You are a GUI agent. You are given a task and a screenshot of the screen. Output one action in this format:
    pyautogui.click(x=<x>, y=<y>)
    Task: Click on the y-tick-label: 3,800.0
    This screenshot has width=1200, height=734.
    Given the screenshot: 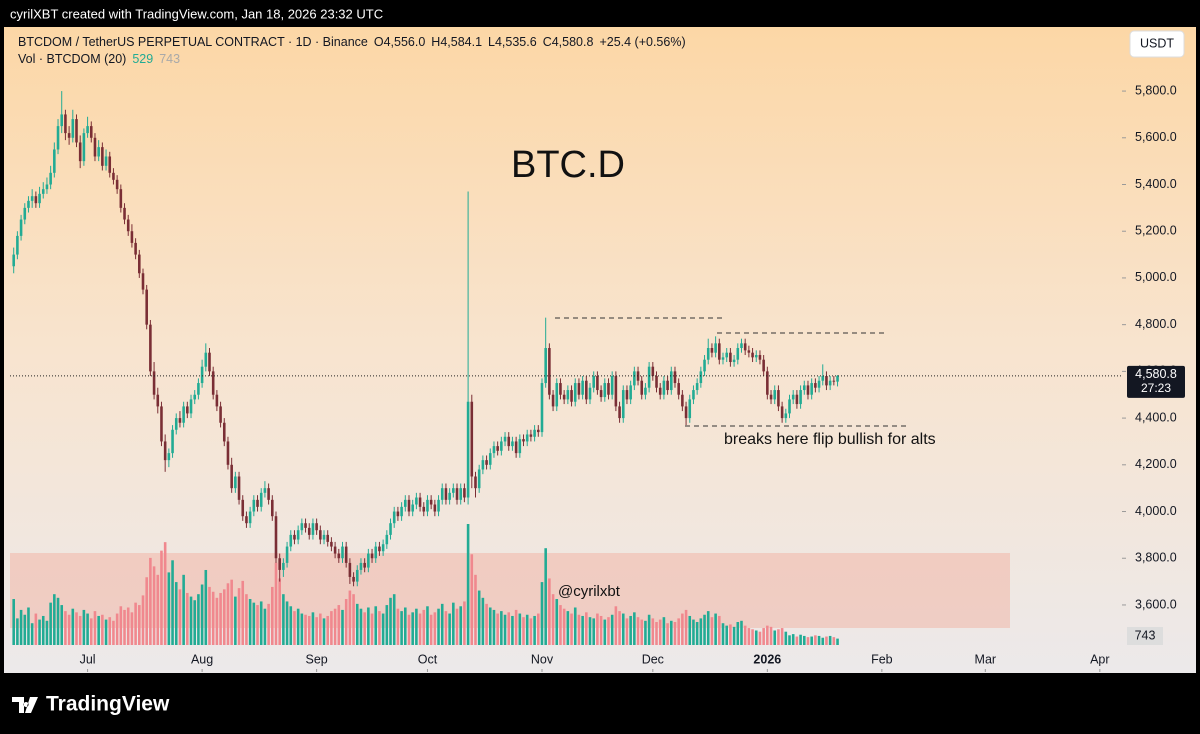 What is the action you would take?
    pyautogui.click(x=1156, y=558)
    